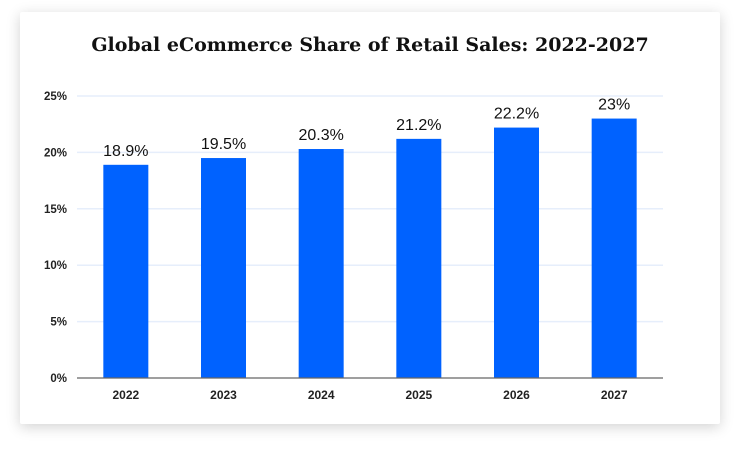 The height and width of the screenshot is (452, 740). What do you see at coordinates (58, 379) in the screenshot?
I see `y-tick-label: 0%` at bounding box center [58, 379].